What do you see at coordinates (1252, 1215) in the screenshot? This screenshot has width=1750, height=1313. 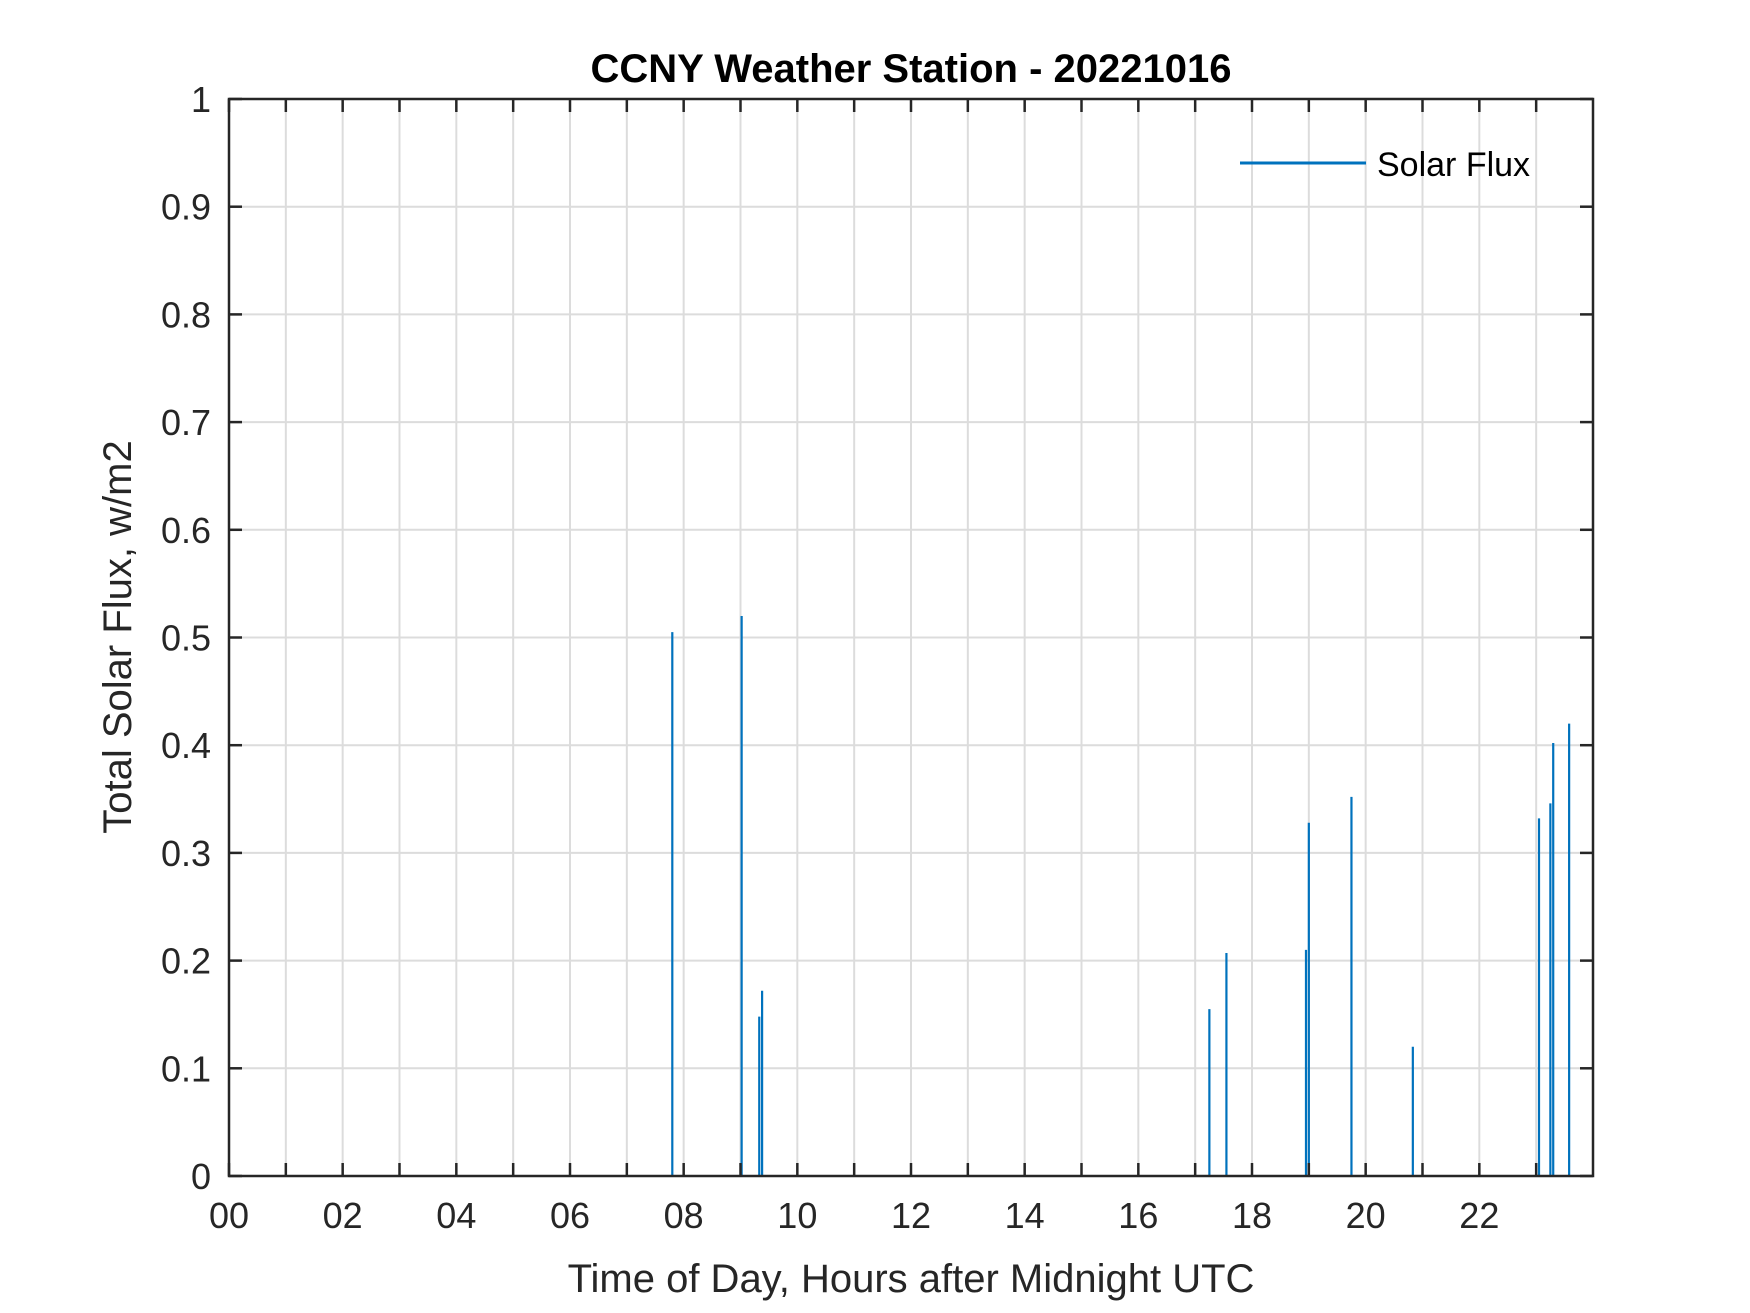 I see `x-tick-label: 18` at bounding box center [1252, 1215].